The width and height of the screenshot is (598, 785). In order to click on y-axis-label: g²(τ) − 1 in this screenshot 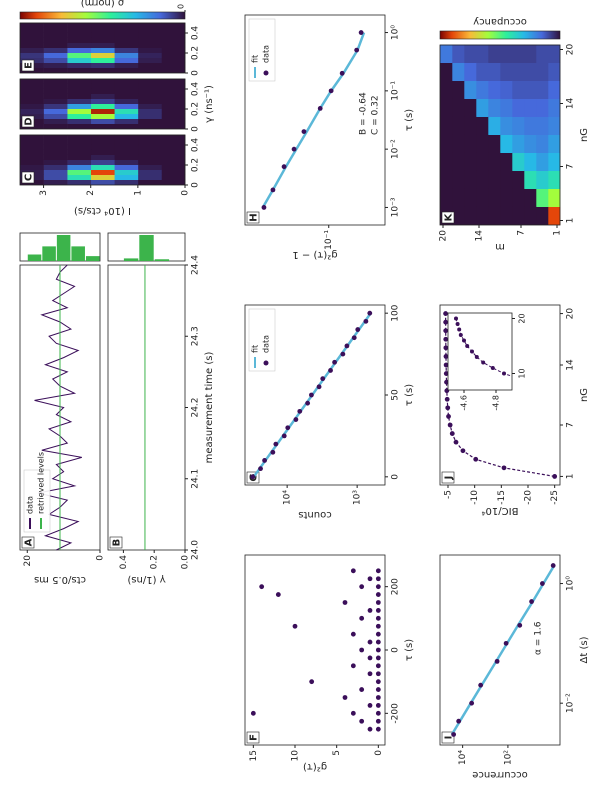, I will do `click(314, 254)`.